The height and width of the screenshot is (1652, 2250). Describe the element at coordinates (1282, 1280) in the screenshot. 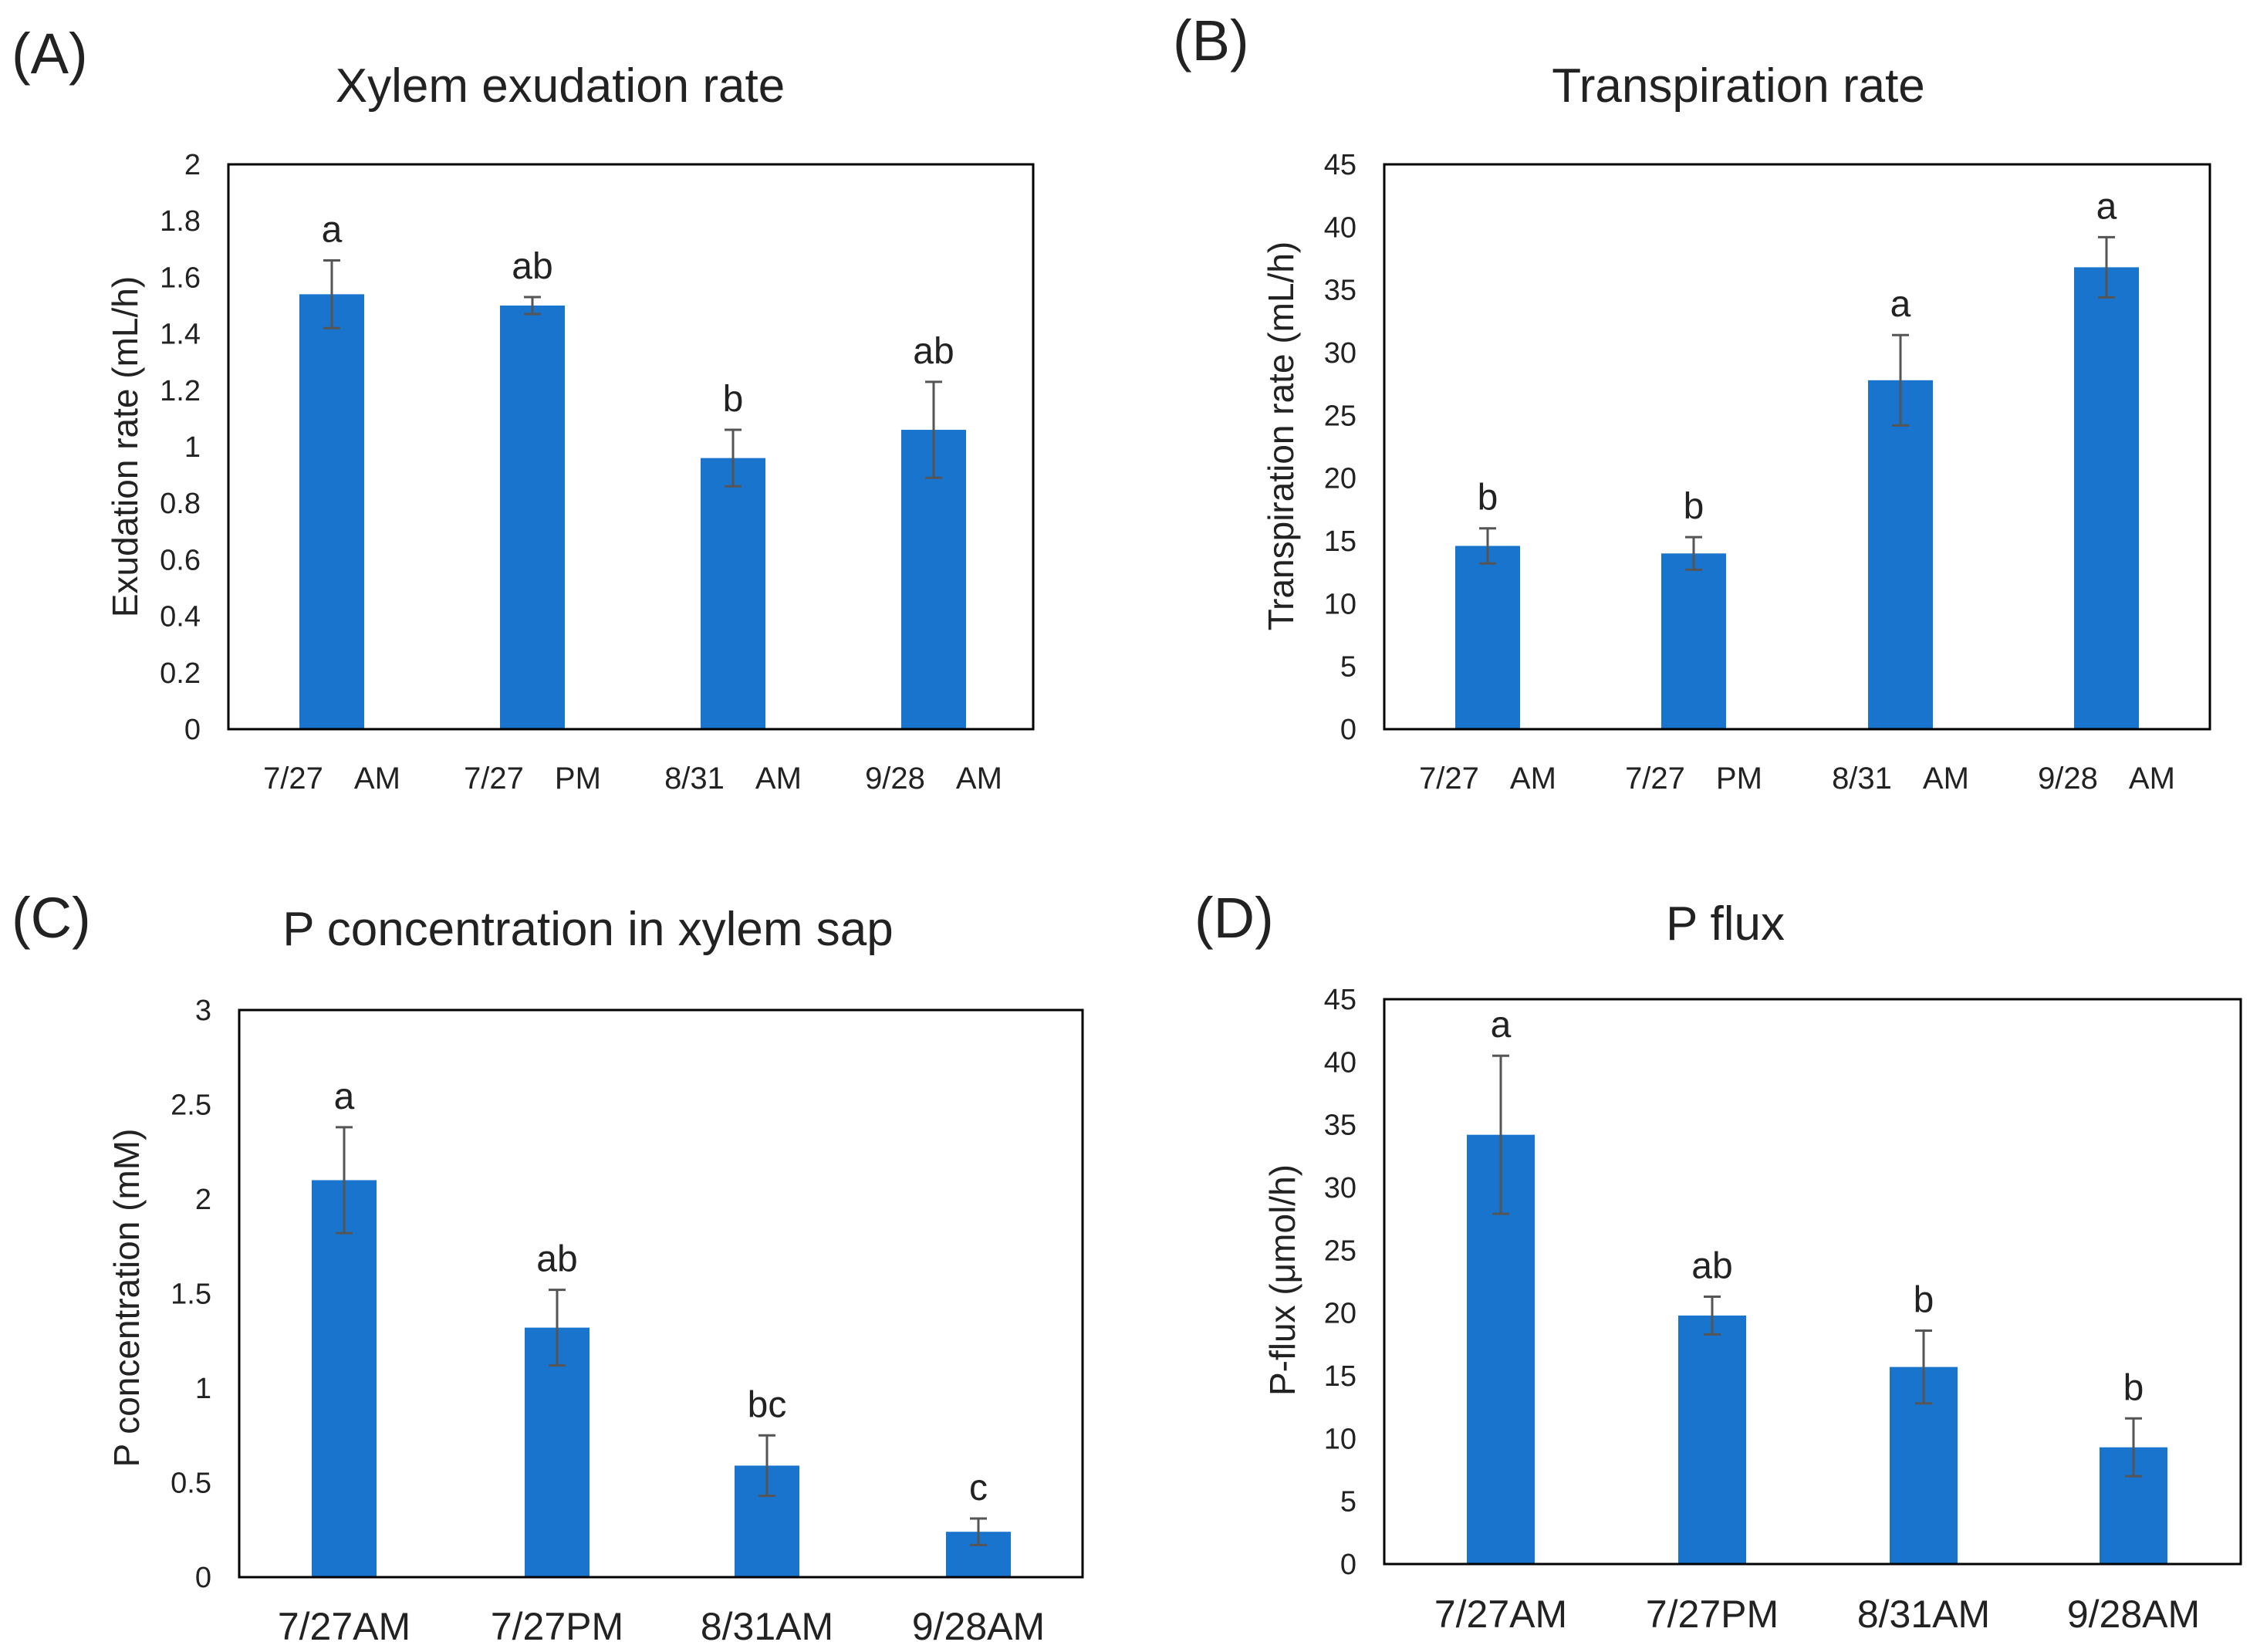

I see `y-axis-label: P-flux (μmol/h)` at that location.